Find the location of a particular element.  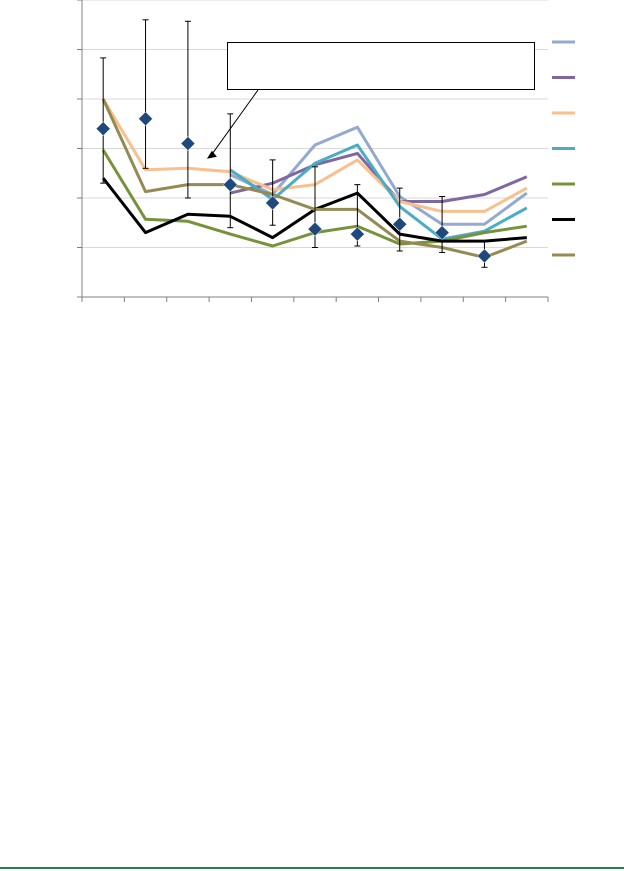

annotation-box is located at coordinates (381, 66).